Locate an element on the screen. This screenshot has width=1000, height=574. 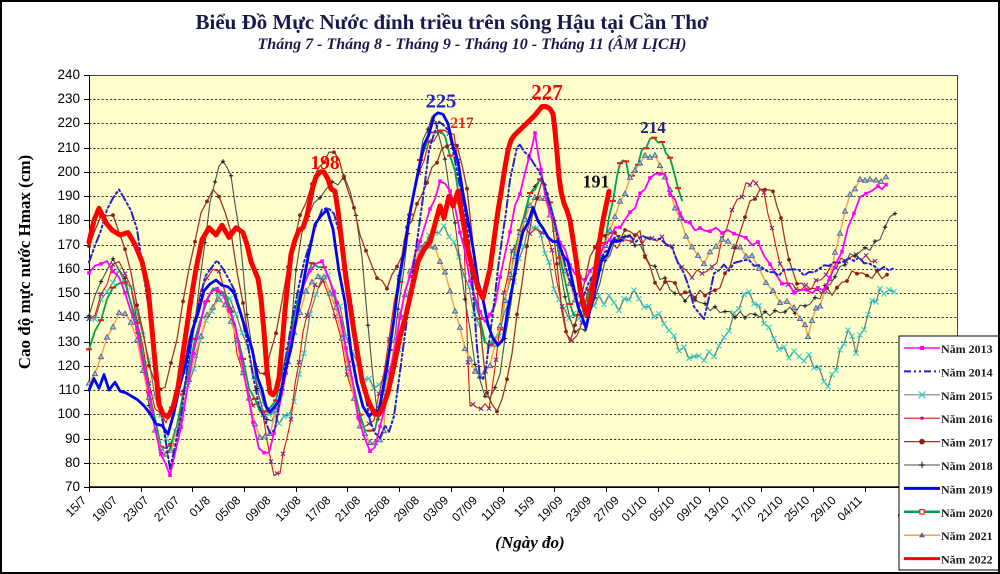
svg-text: Năm 2014 is located at coordinates (967, 372).